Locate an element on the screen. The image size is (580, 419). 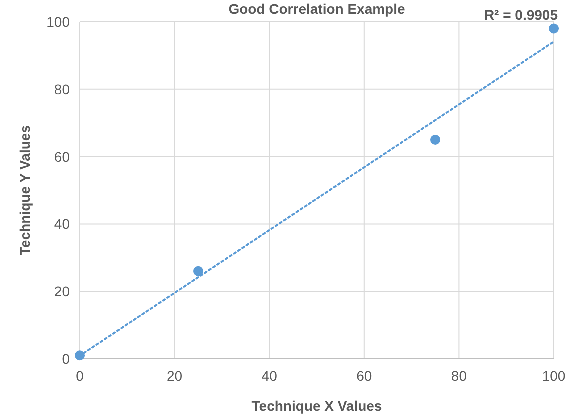
x-tick-label: 40 is located at coordinates (270, 376).